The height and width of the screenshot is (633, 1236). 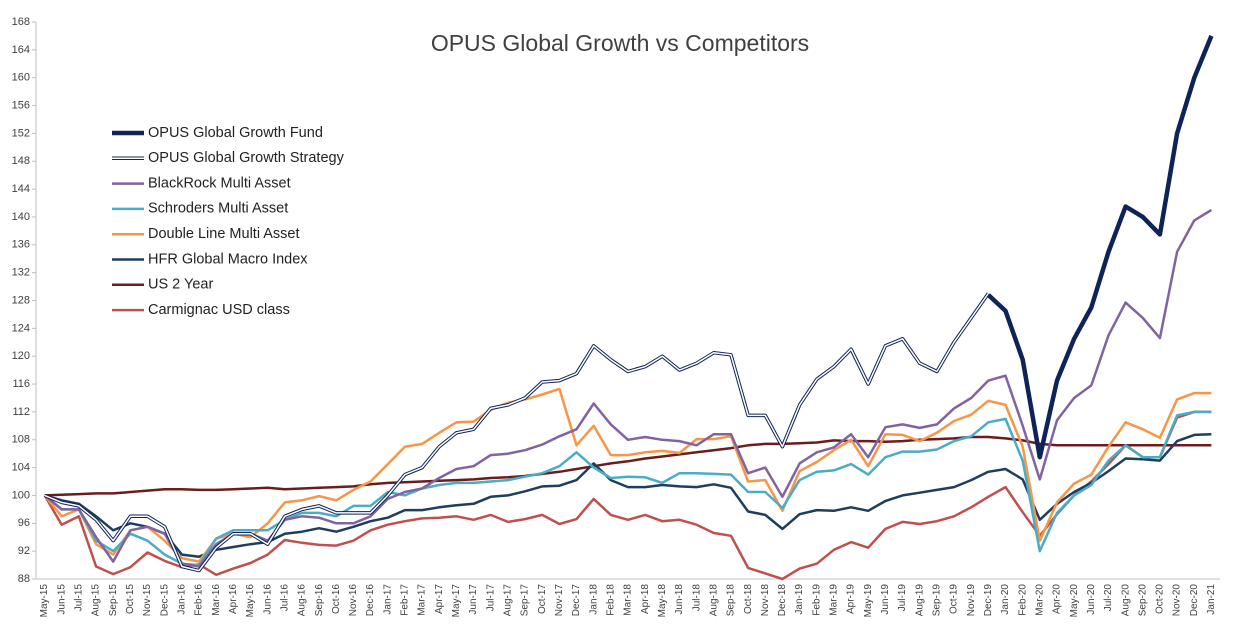 I want to click on y-tick-label: 124, so click(x=21, y=328).